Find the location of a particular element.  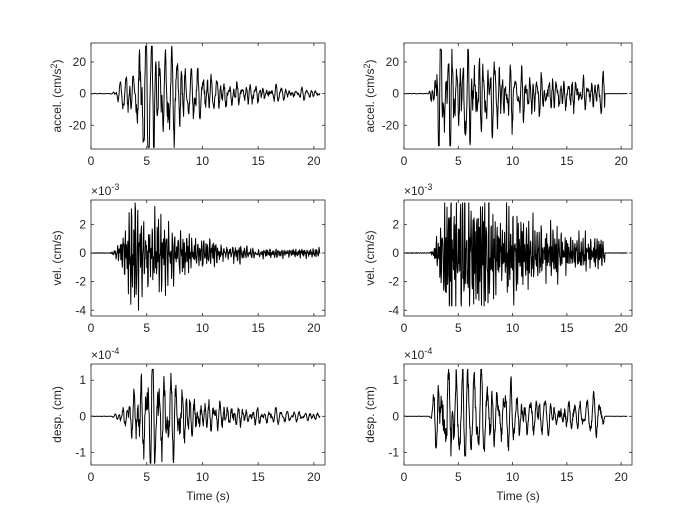

series-line-vel-right is located at coordinates (515, 254).